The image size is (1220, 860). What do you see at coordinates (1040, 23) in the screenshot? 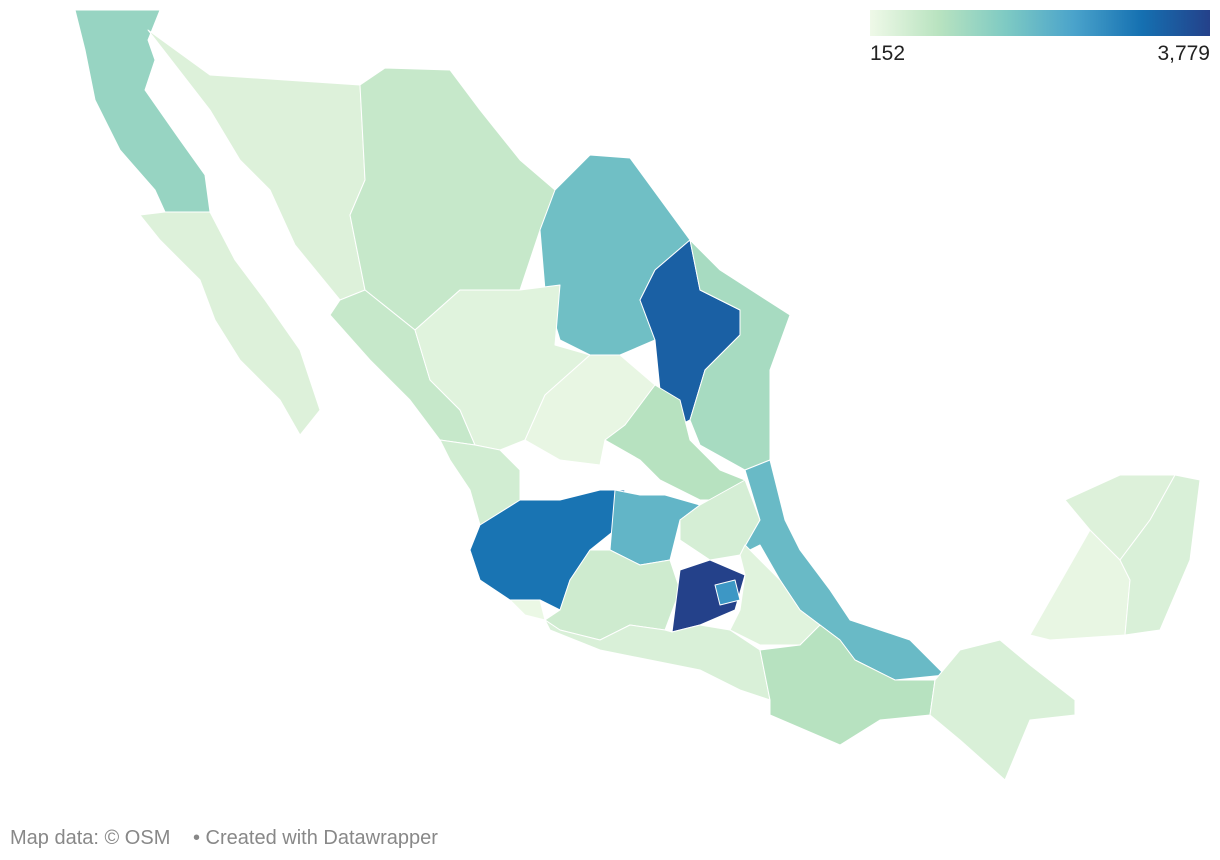
I see `legend-bar` at bounding box center [1040, 23].